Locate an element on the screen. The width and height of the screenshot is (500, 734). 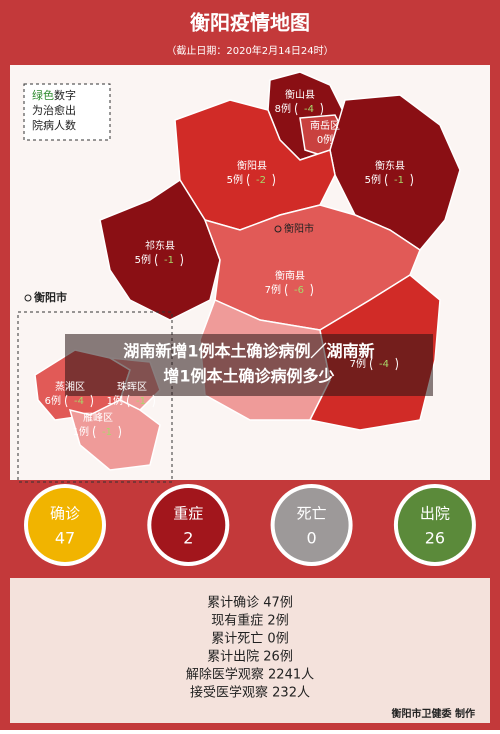
region-count: 0例 is located at coordinates (325, 139).